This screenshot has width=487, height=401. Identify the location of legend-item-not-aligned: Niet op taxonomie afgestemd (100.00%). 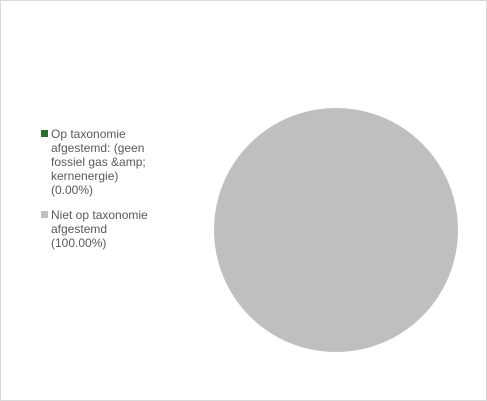
(116, 229).